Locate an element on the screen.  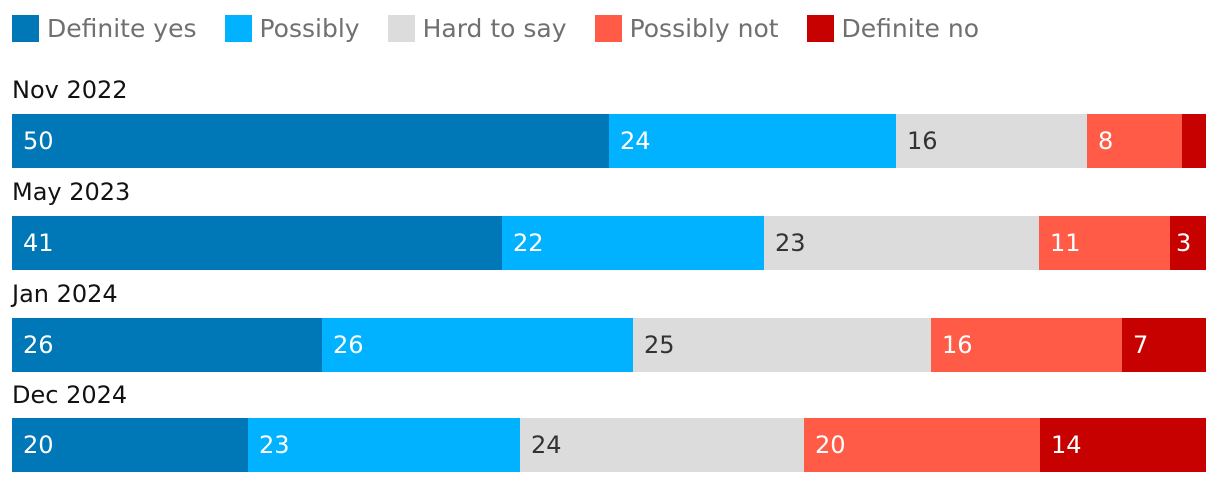
row-label-may-2023: May 2023 is located at coordinates (71, 192).